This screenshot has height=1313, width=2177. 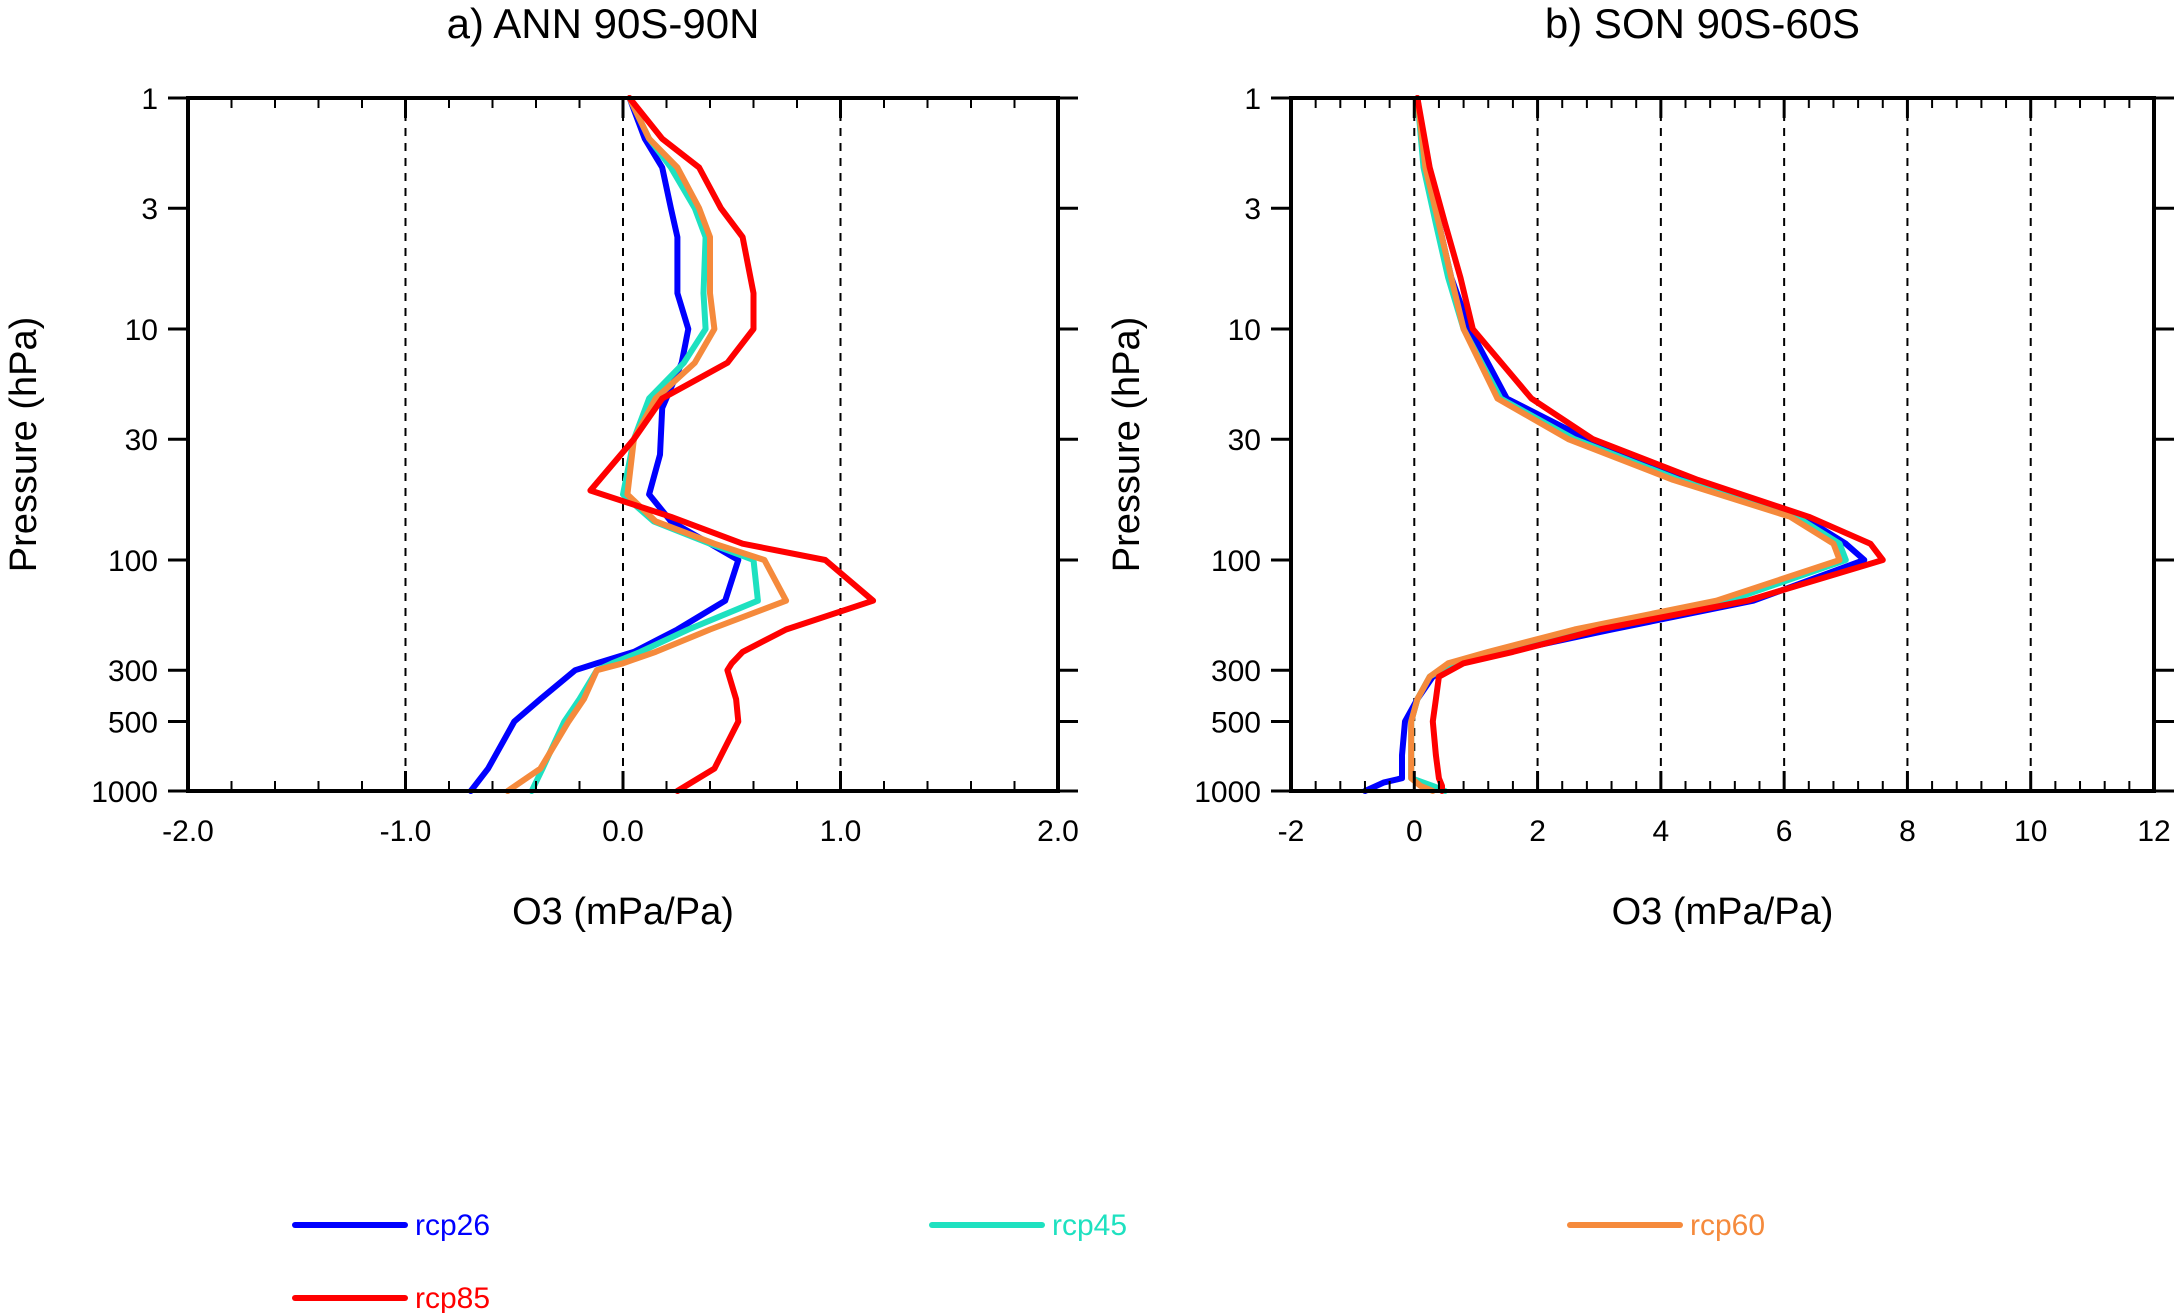 What do you see at coordinates (1907, 831) in the screenshot?
I see `panel-b-x-tick-label: 8` at bounding box center [1907, 831].